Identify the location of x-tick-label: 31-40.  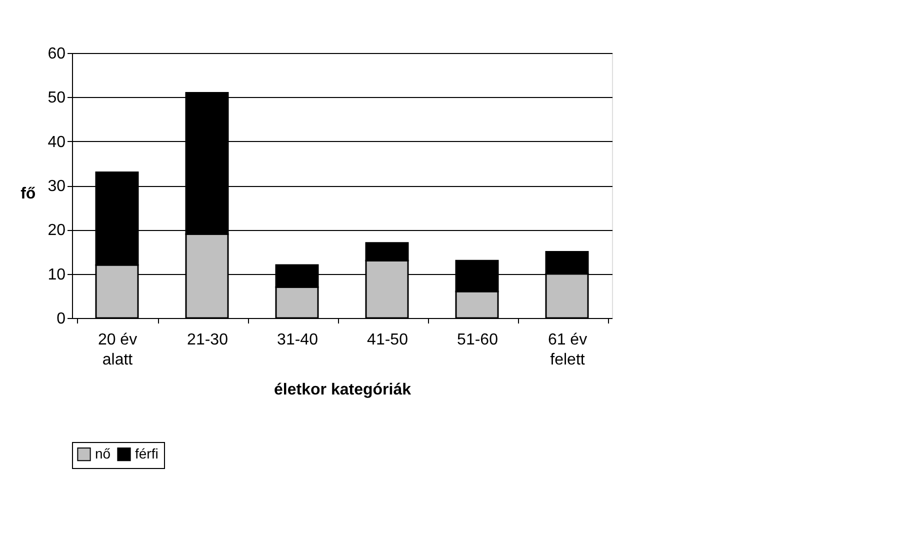
(297, 340).